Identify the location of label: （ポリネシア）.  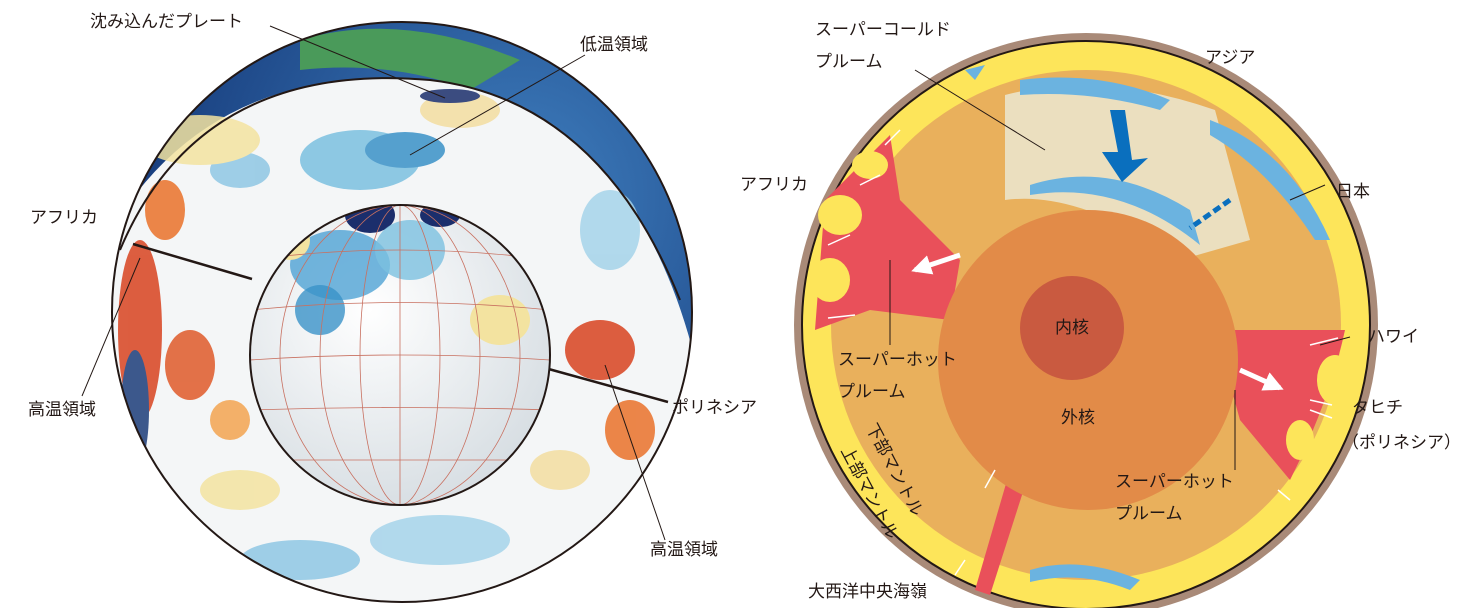
(1401, 443).